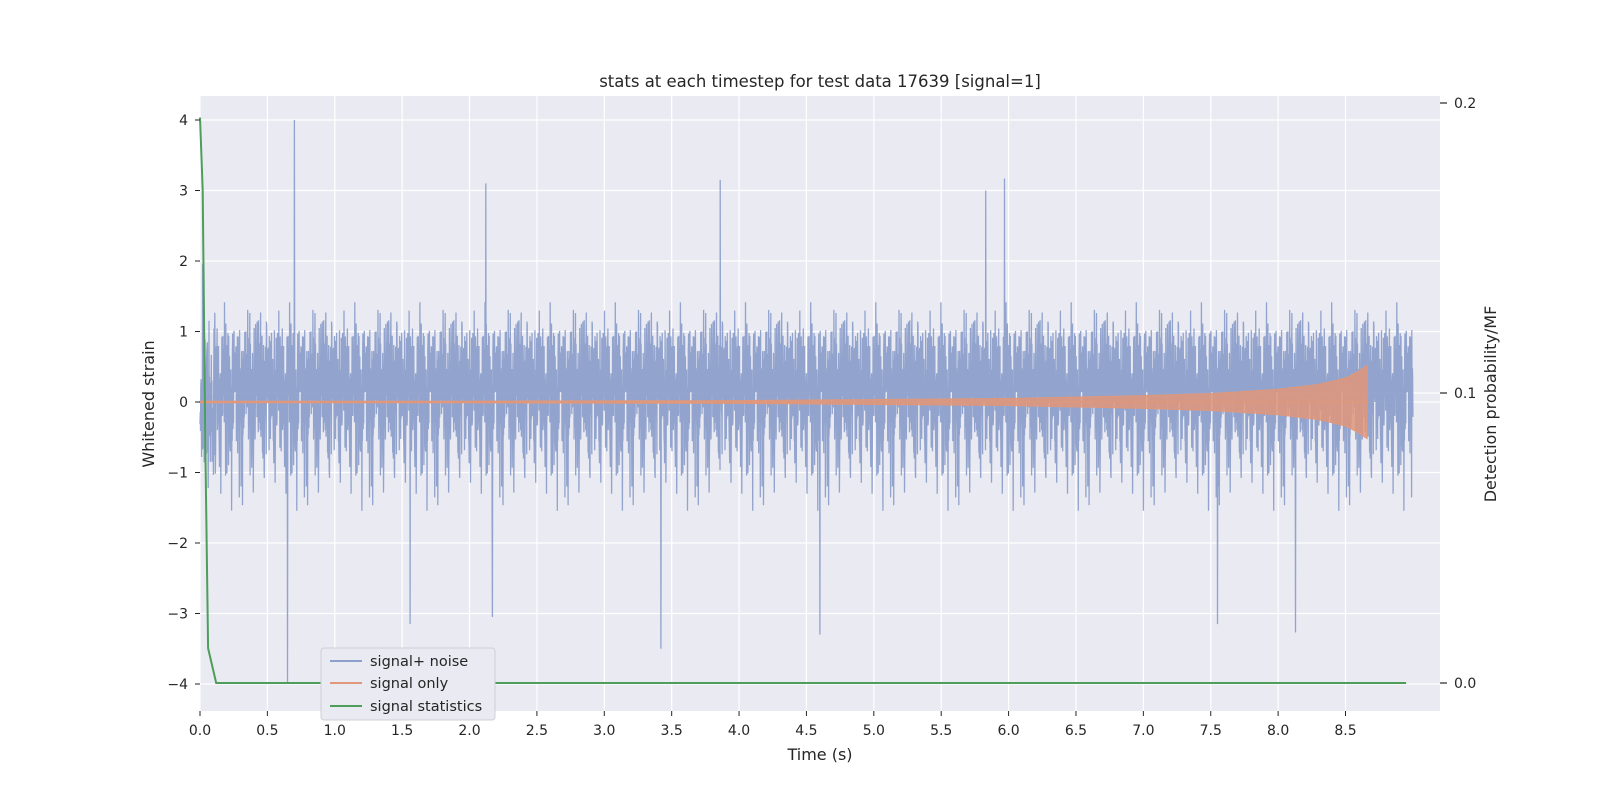 The width and height of the screenshot is (1600, 800). Describe the element at coordinates (177, 685) in the screenshot. I see `y-tick-label: −4` at that location.